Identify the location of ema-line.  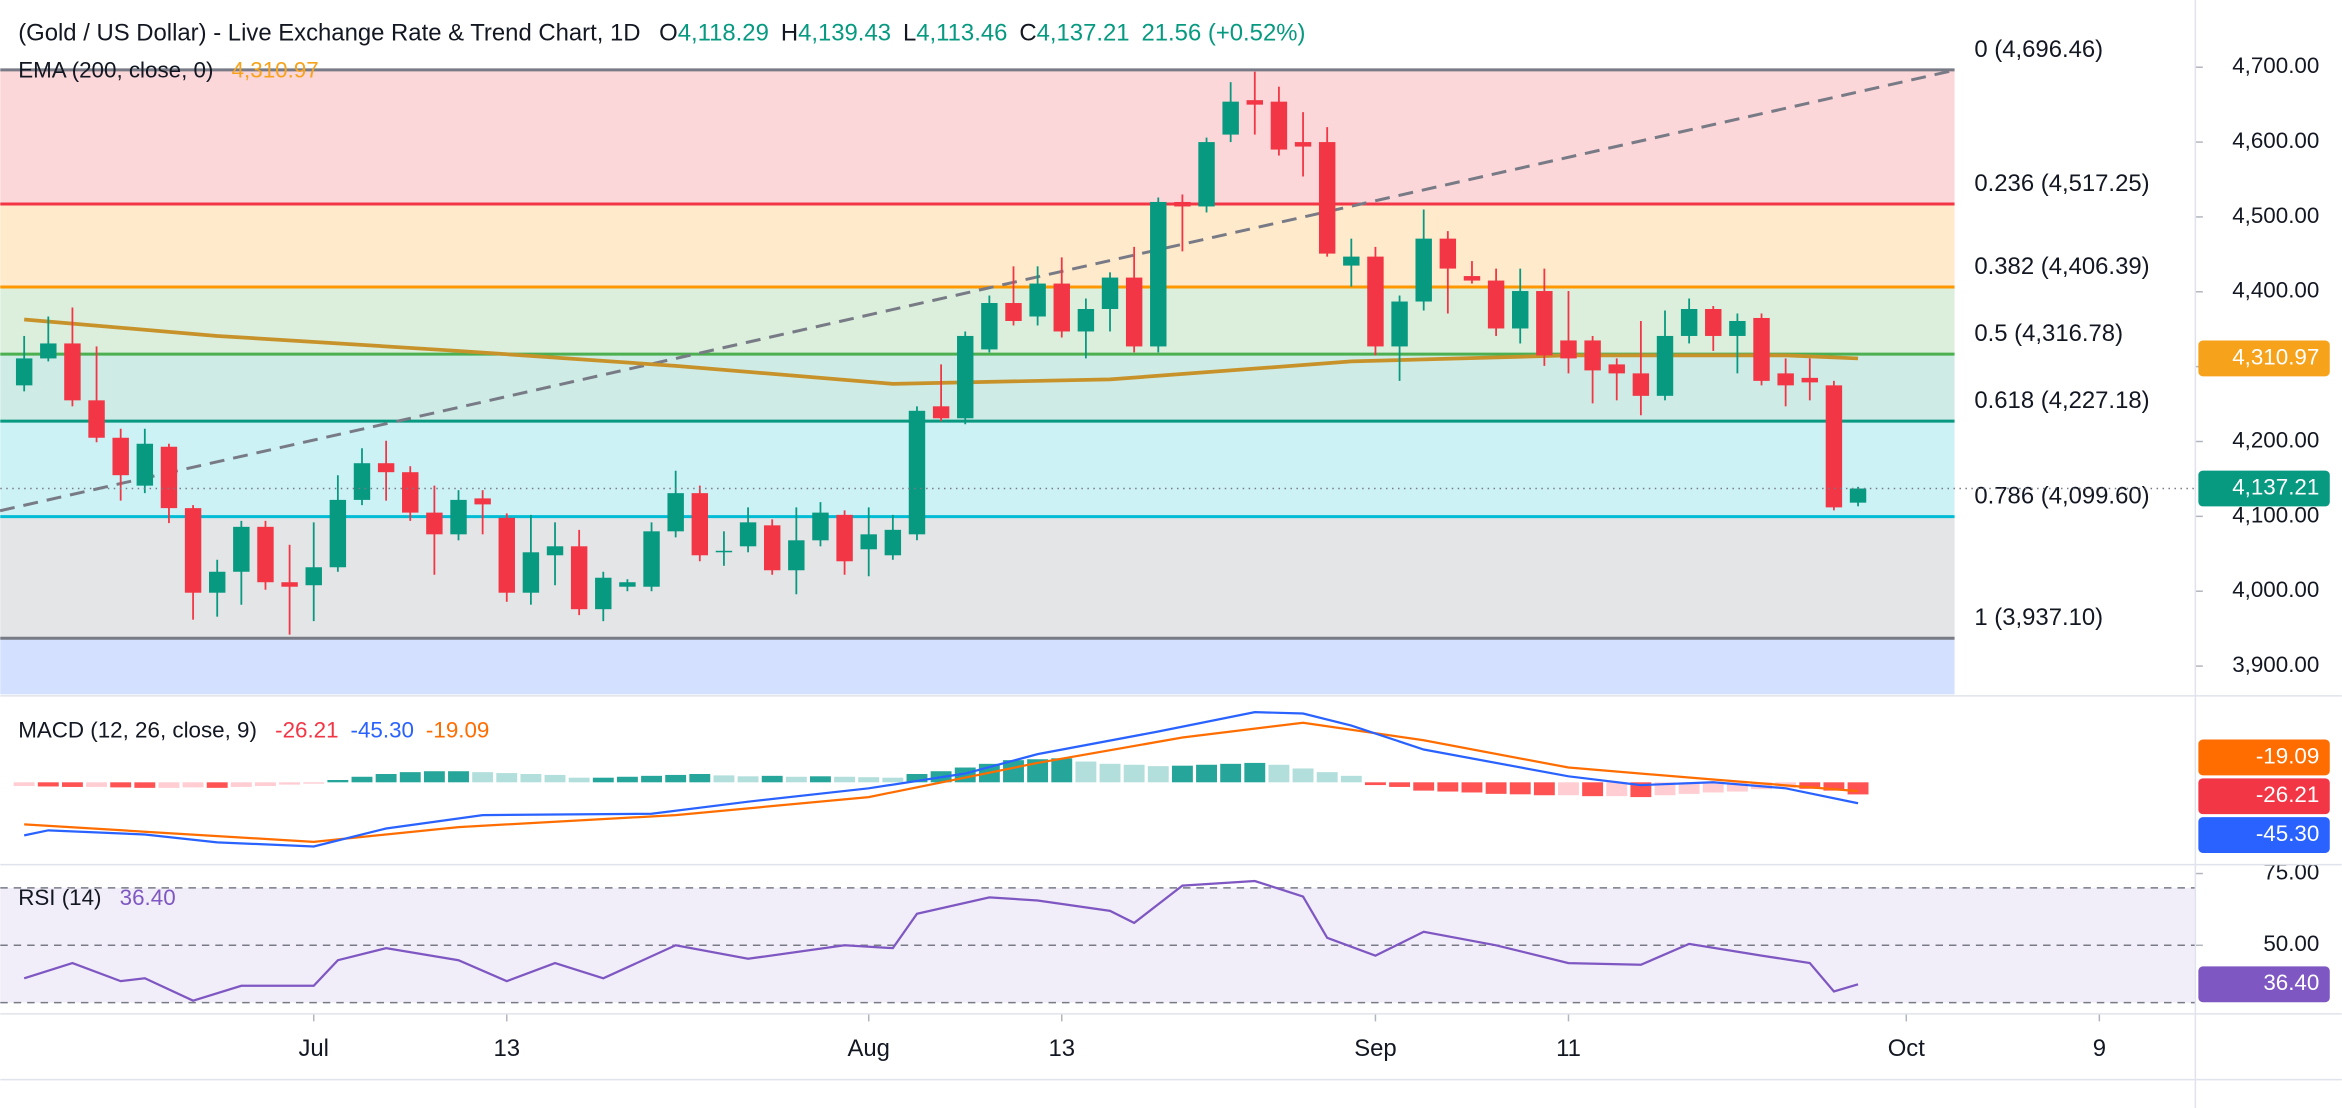
(941, 351).